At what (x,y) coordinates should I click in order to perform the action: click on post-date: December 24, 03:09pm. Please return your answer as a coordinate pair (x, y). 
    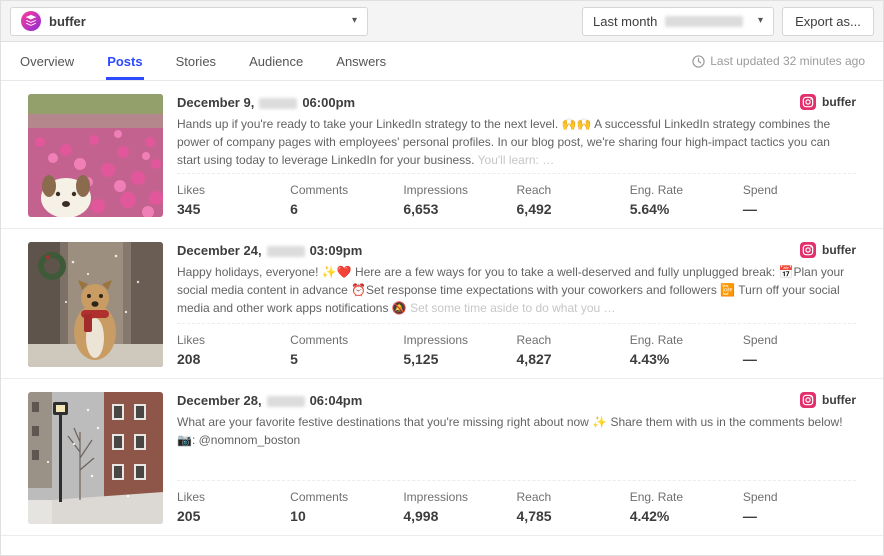
    Looking at the image, I should click on (270, 250).